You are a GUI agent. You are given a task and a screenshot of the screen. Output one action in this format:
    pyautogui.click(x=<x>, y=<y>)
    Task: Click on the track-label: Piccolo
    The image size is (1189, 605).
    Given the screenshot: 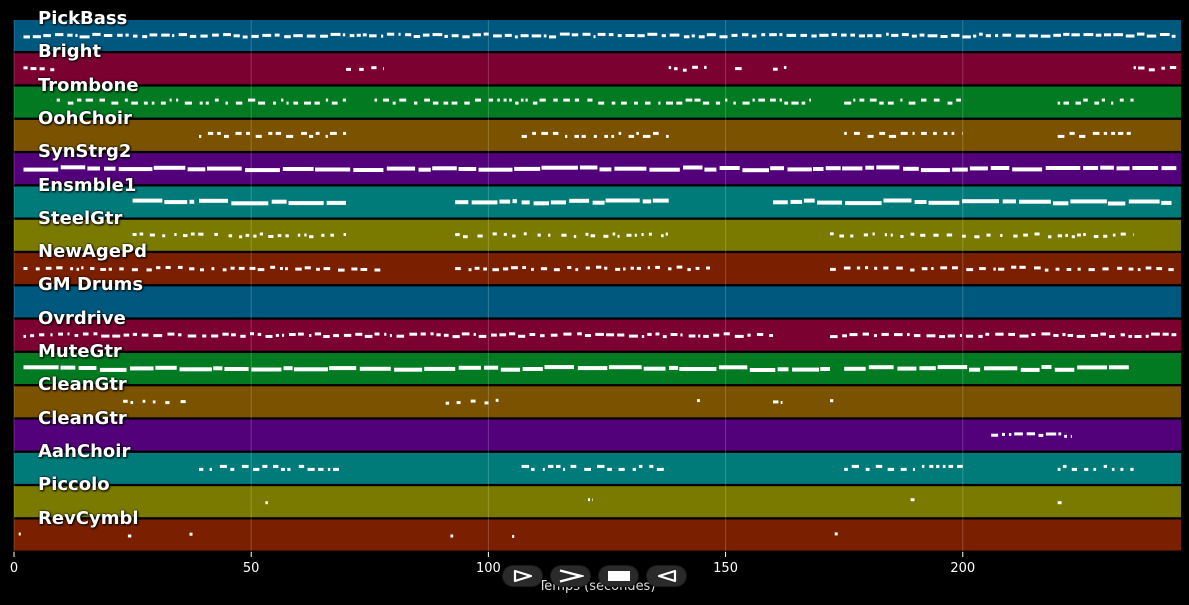 What is the action you would take?
    pyautogui.click(x=74, y=485)
    